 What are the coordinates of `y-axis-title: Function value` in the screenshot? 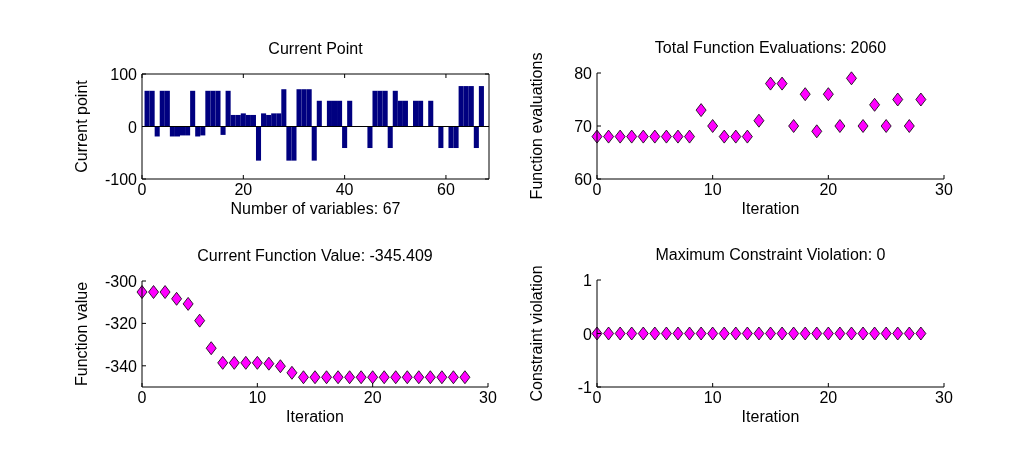 It's located at (81, 334).